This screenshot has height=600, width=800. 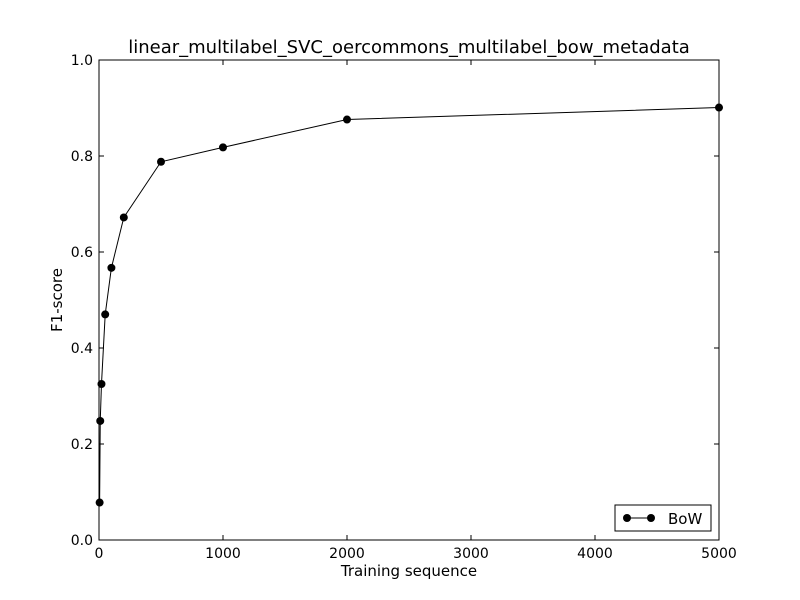 I want to click on y-tick-label: 0.0, so click(x=82, y=541).